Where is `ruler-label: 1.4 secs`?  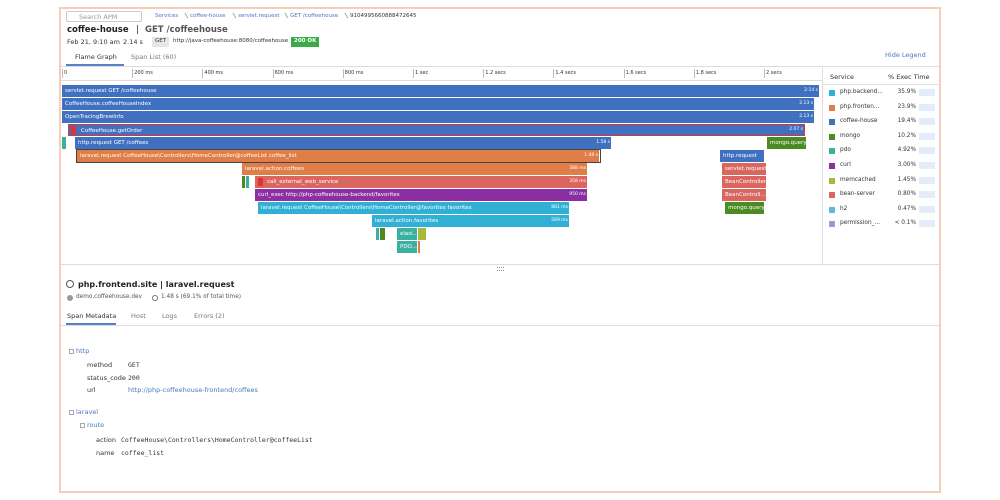 ruler-label: 1.4 secs is located at coordinates (565, 73).